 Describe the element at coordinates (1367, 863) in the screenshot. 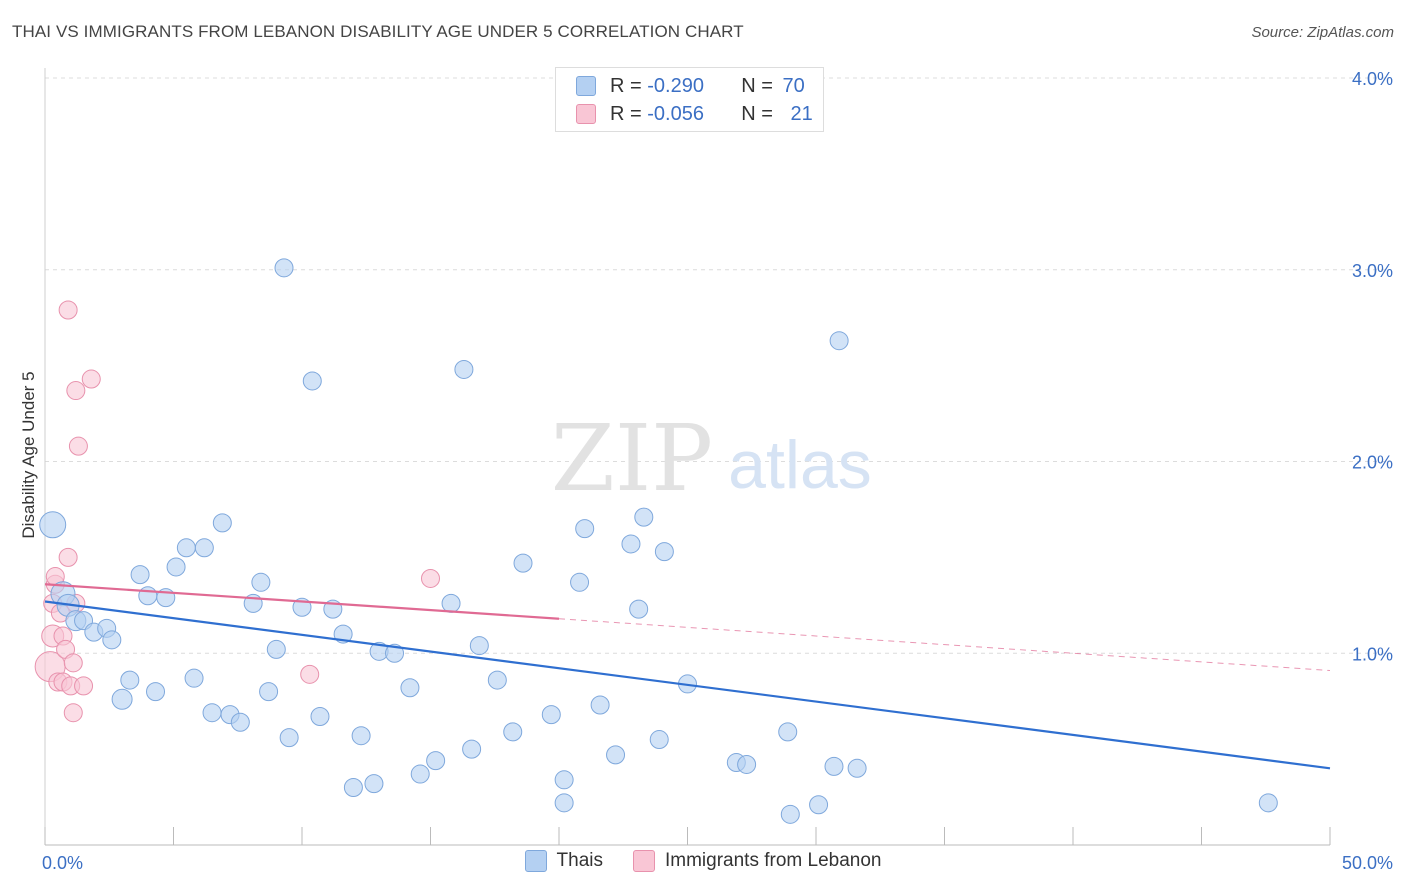

I see `x-tick-label: 50.0%` at that location.